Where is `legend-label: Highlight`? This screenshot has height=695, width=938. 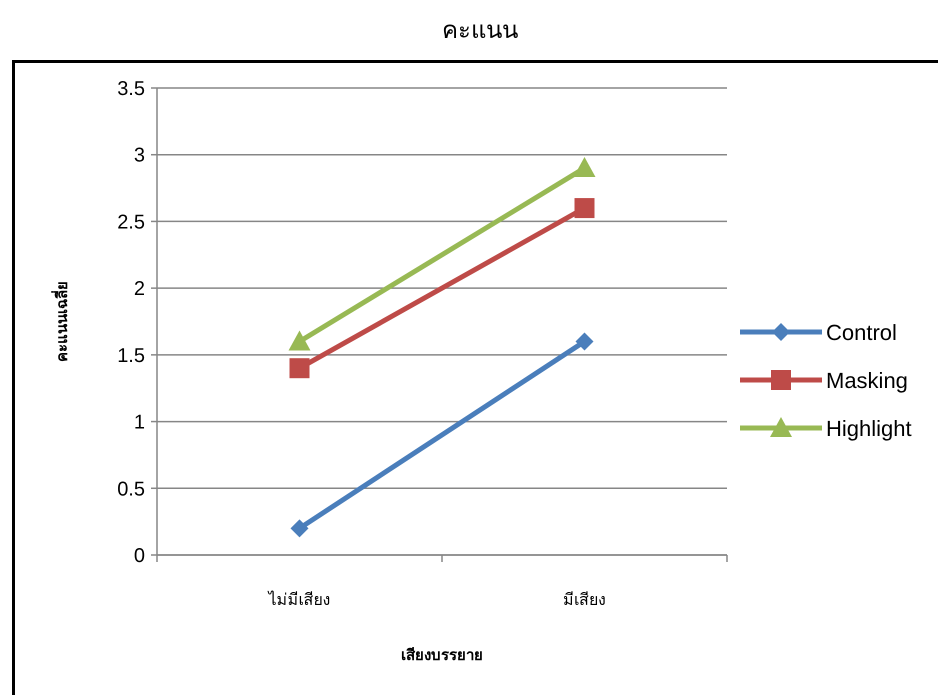
legend-label: Highlight is located at coordinates (869, 428).